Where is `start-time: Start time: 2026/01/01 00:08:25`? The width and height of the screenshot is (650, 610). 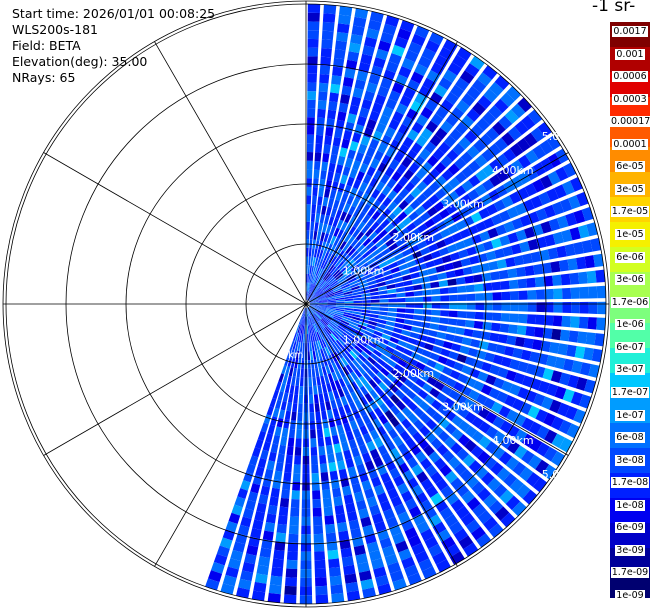 start-time: Start time: 2026/01/01 00:08:25 is located at coordinates (114, 13).